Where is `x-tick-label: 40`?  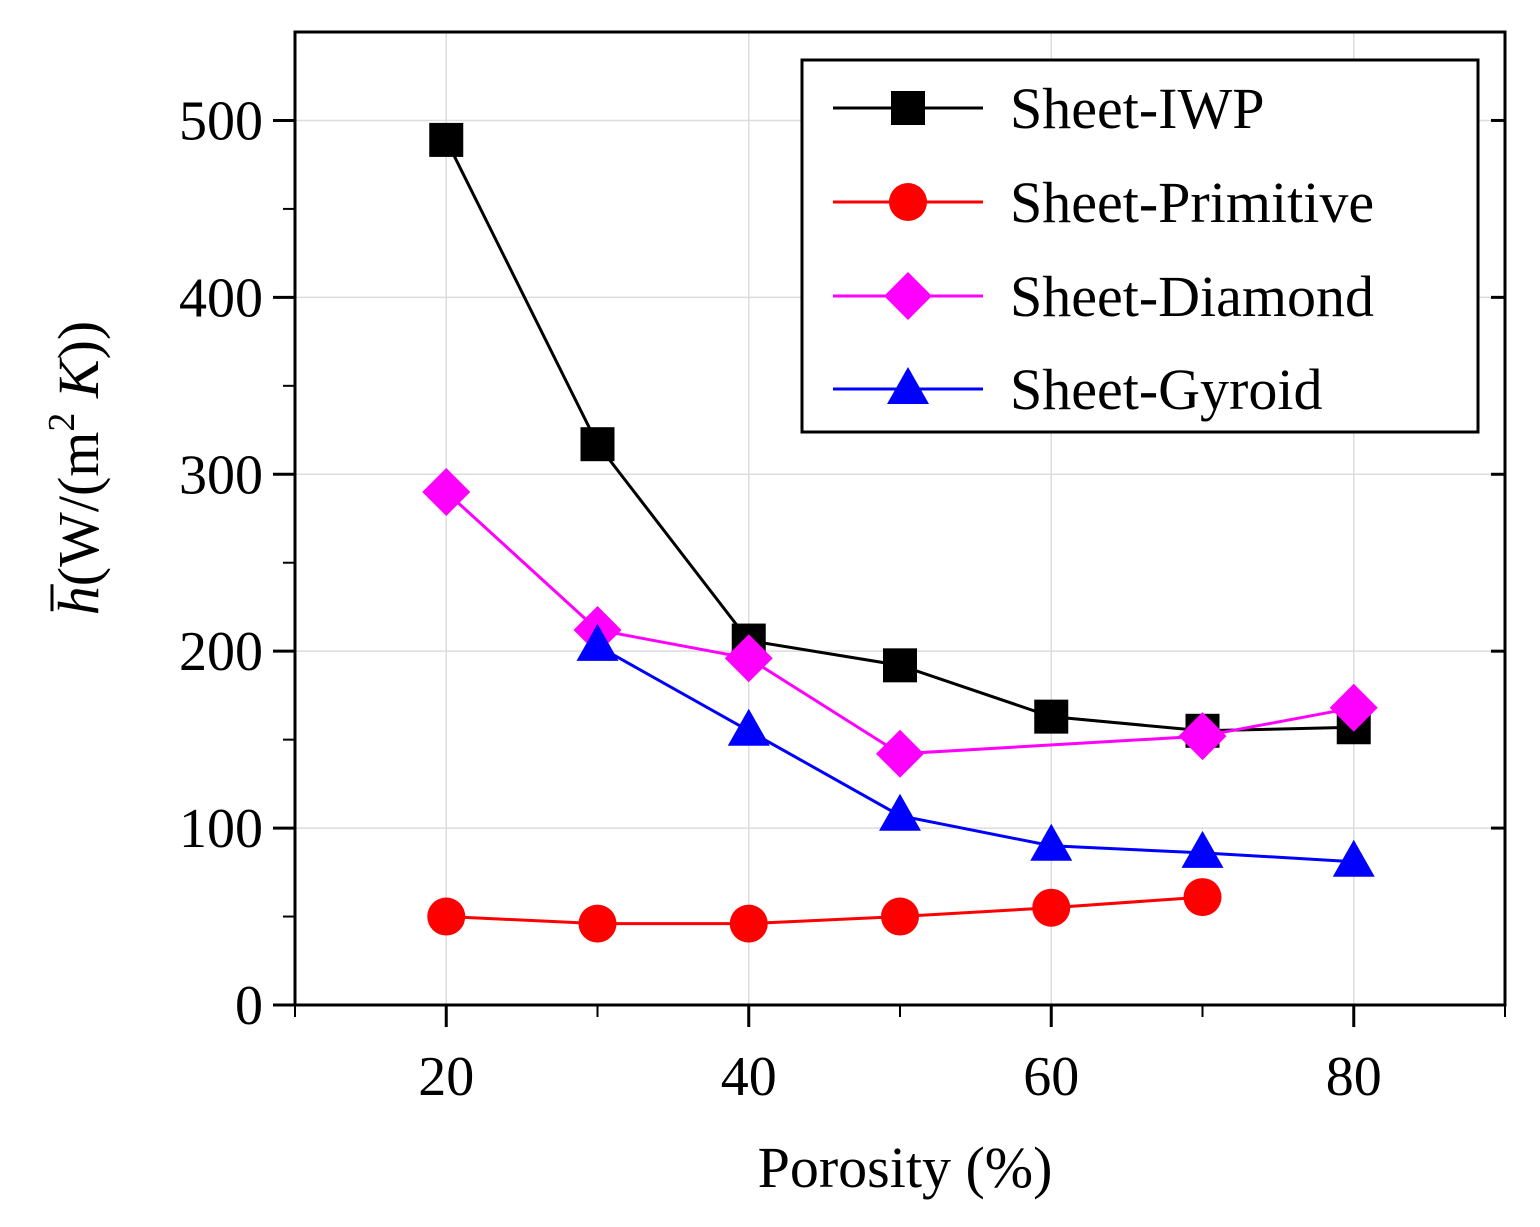
x-tick-label: 40 is located at coordinates (749, 1077).